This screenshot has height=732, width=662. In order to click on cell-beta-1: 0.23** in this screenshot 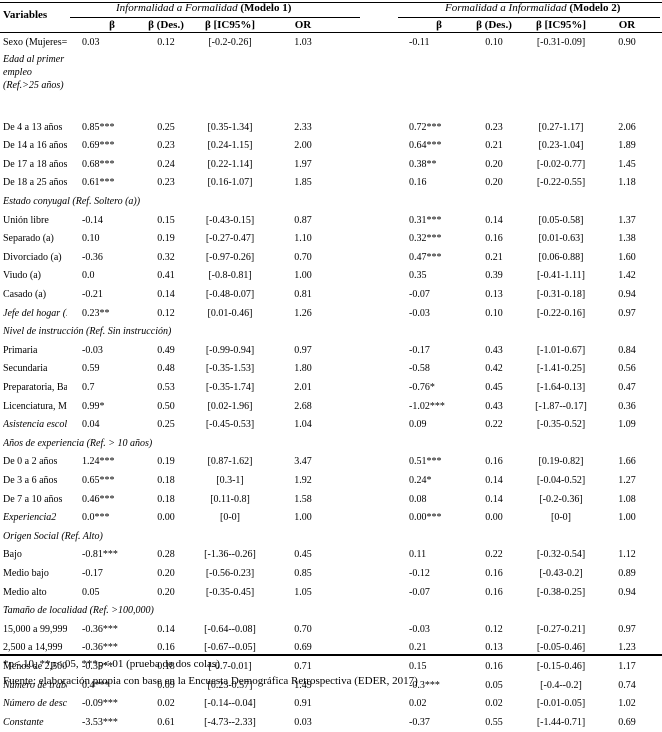, I will do `click(96, 313)`.